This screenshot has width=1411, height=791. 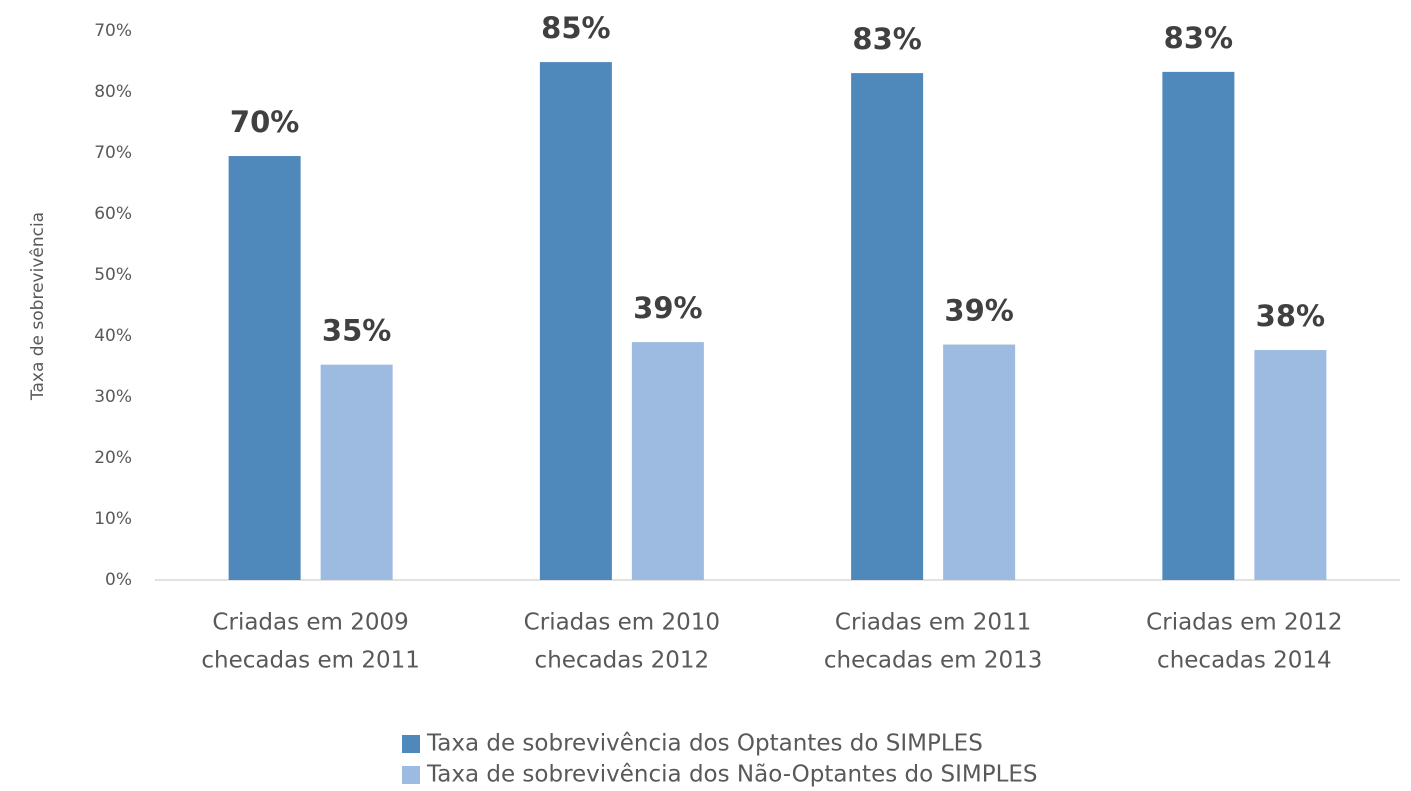 I want to click on value-label: 85%, so click(x=575, y=28).